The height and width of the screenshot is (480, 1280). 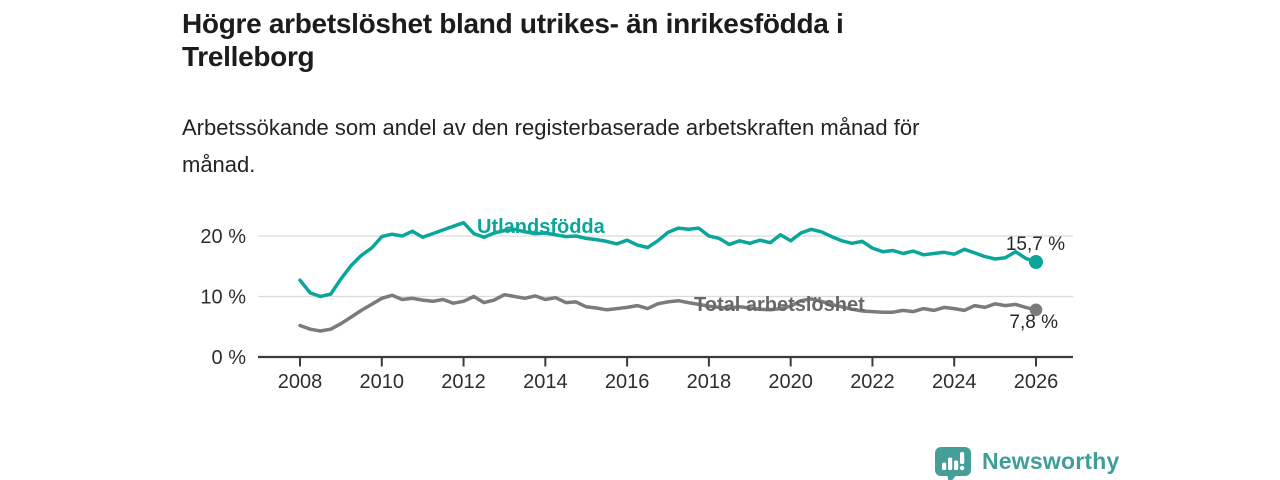 I want to click on series-end-value-label-1: 7,8 %, so click(x=1033, y=322).